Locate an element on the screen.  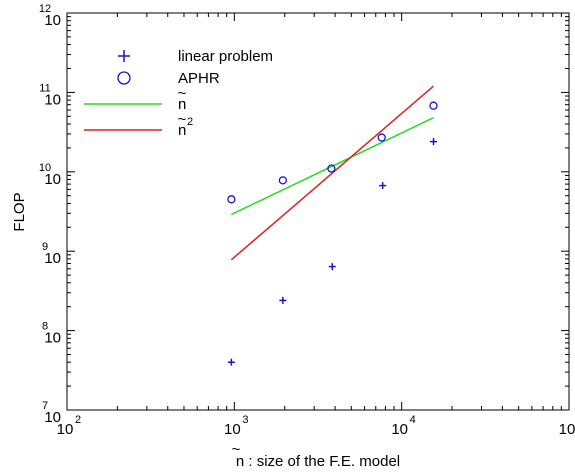
x-tick-label-exp: 3 is located at coordinates (245, 420).